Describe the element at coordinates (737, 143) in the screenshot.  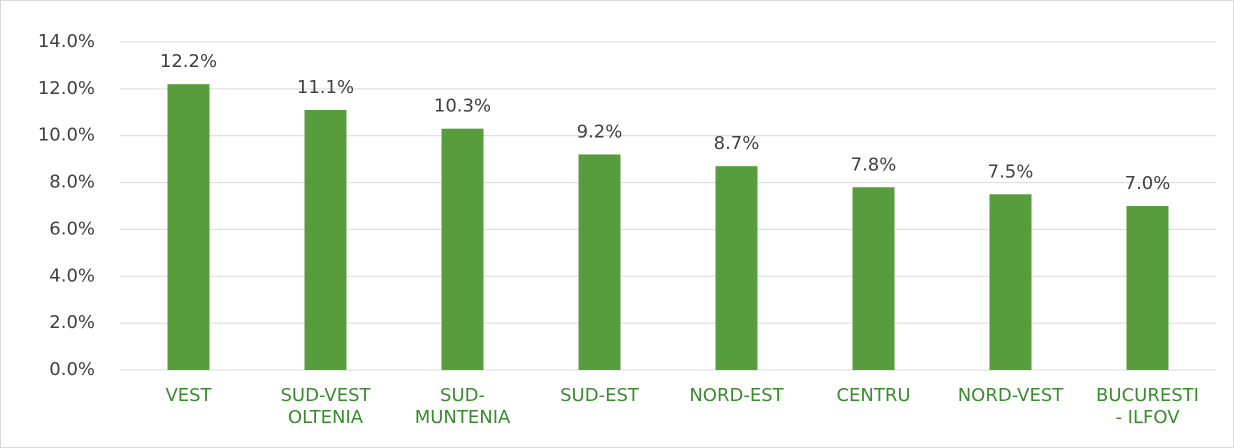
I see `data-label: 8.7%` at that location.